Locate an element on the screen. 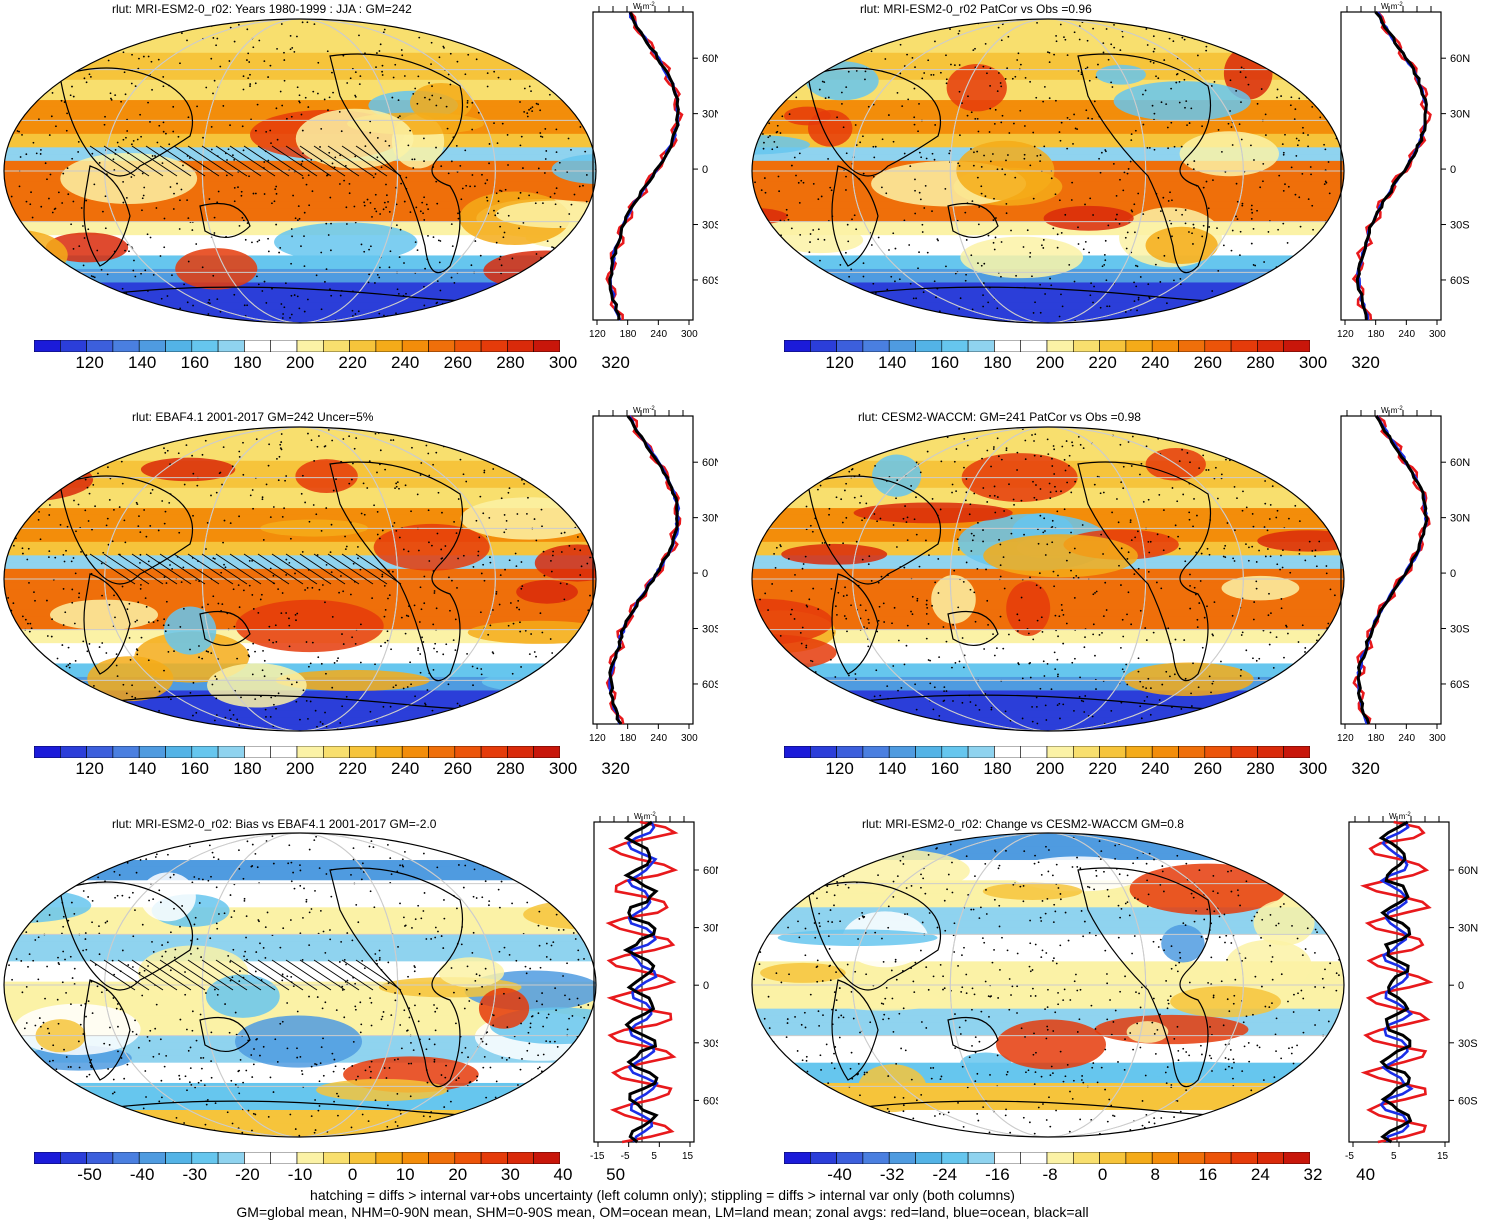 The image size is (1485, 1221). zonal-x-label: 5 is located at coordinates (1394, 1156).